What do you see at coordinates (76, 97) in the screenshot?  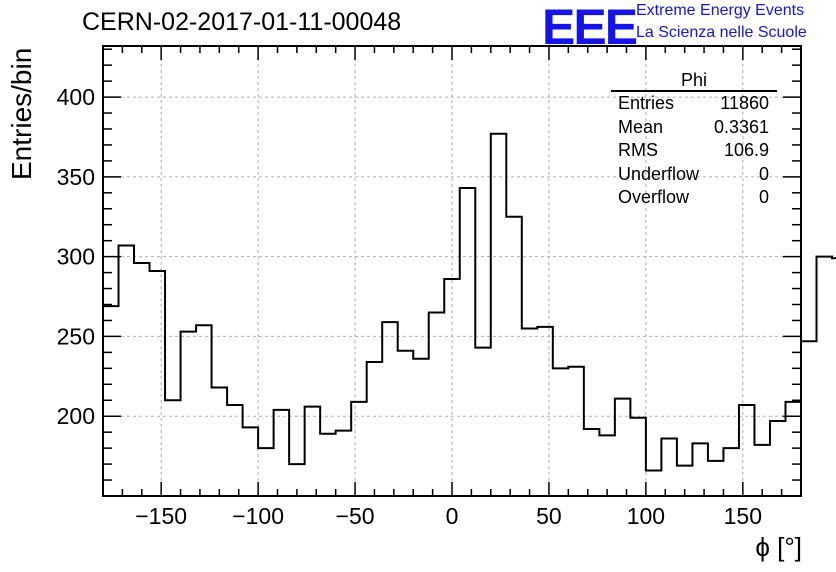 I see `y-tick-label: 400` at bounding box center [76, 97].